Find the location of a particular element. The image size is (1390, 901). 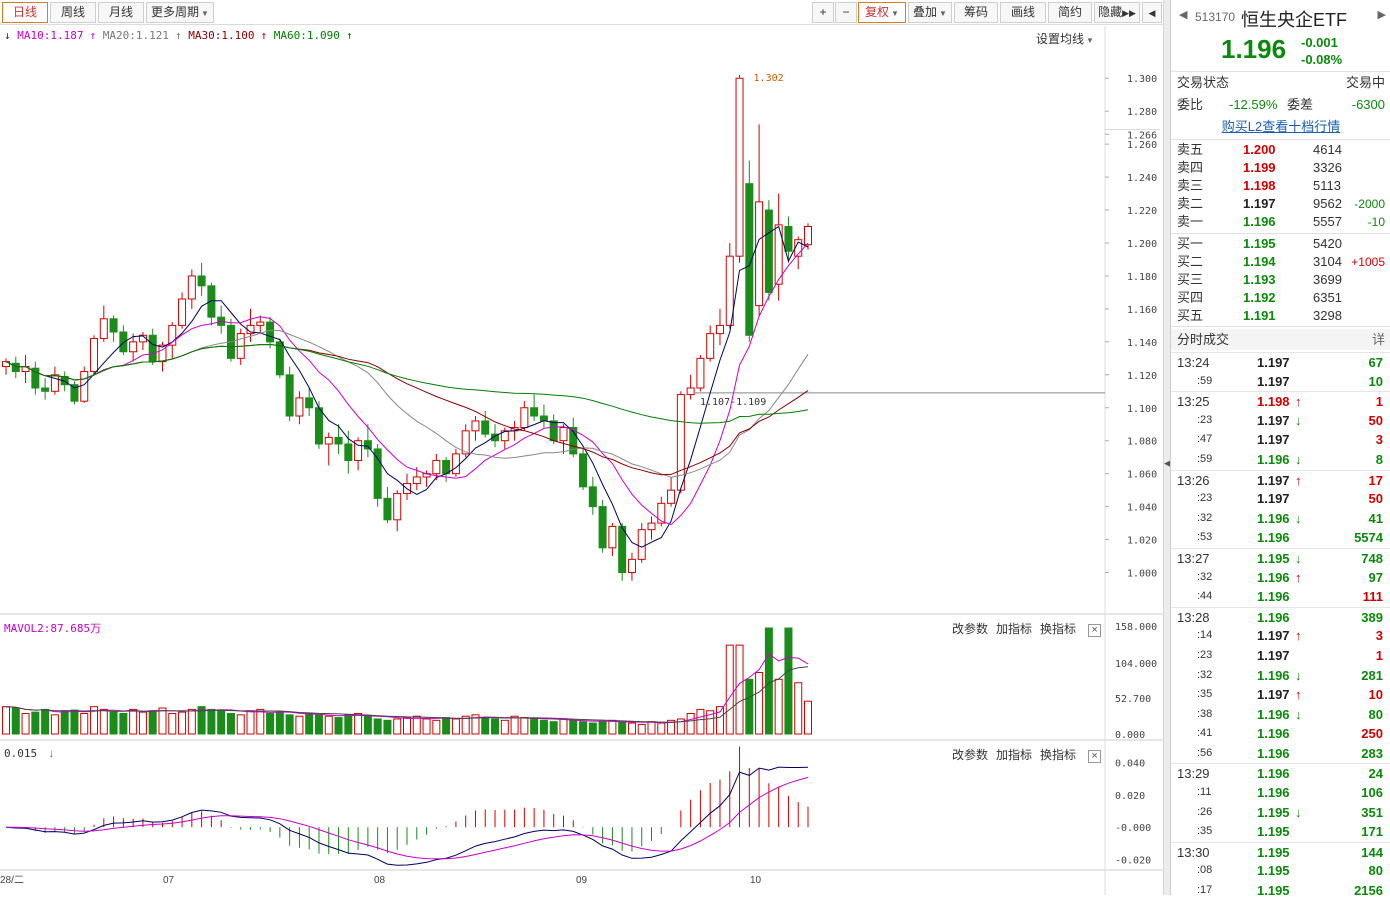

tick-volume: 748 is located at coordinates (1372, 558).